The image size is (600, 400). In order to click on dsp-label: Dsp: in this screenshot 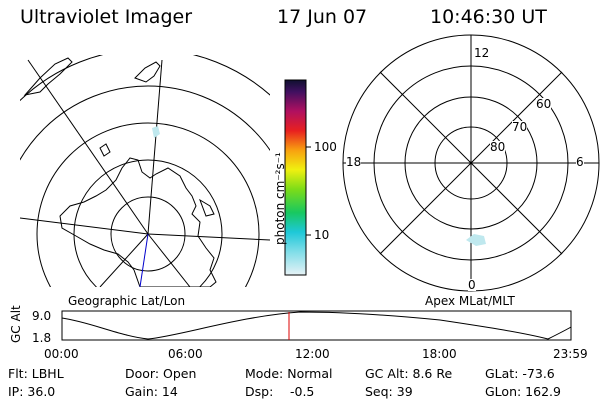, I will do `click(259, 391)`.